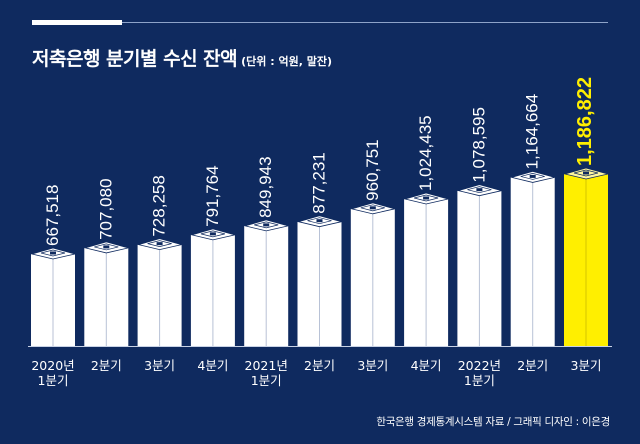 The height and width of the screenshot is (444, 640). I want to click on category-label: 2021년, so click(266, 365).